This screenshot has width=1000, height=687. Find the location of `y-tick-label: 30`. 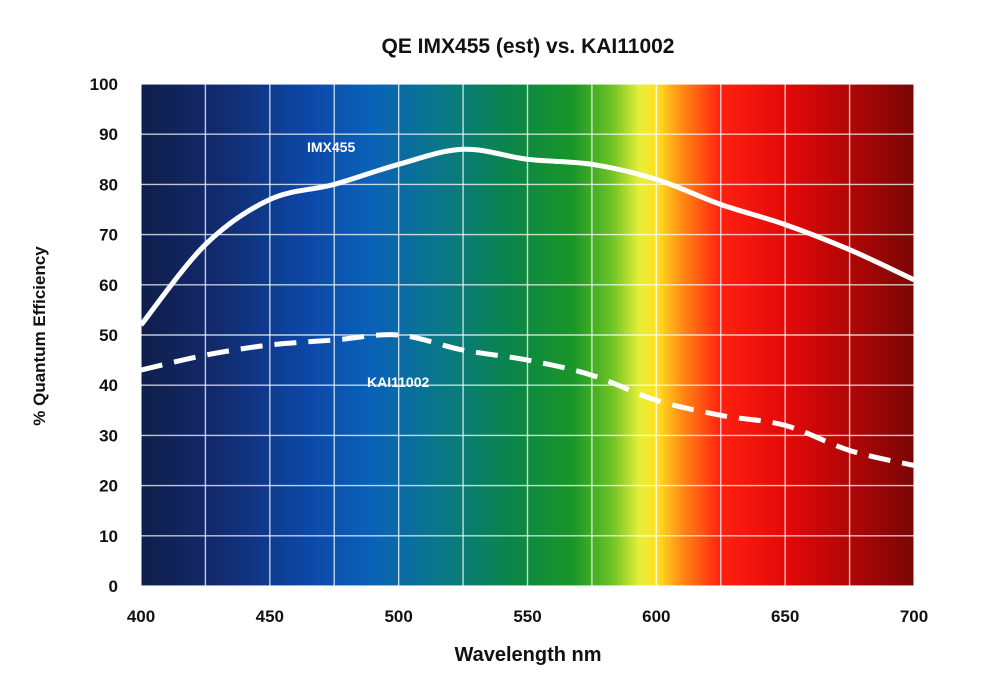

y-tick-label: 30 is located at coordinates (108, 435).